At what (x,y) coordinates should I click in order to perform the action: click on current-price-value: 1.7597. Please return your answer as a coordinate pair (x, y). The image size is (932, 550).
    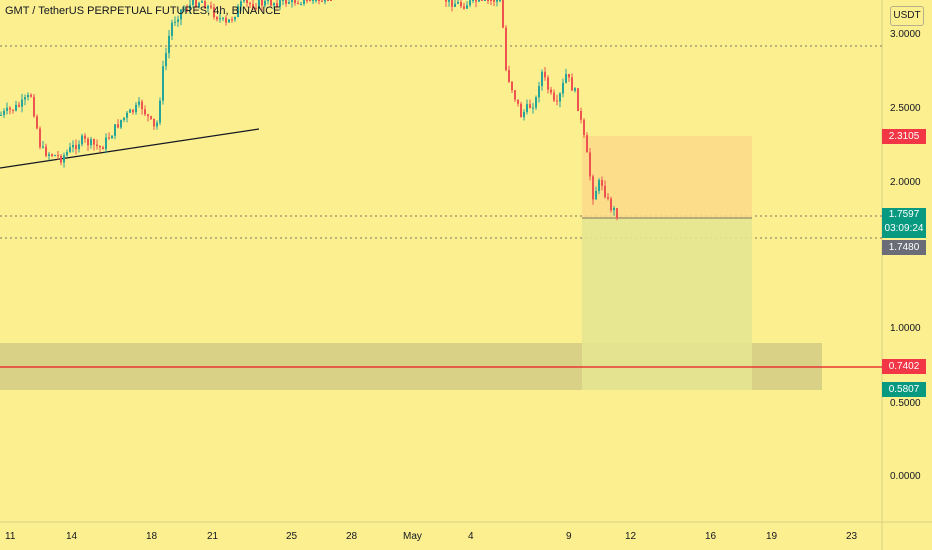
    Looking at the image, I should click on (904, 214).